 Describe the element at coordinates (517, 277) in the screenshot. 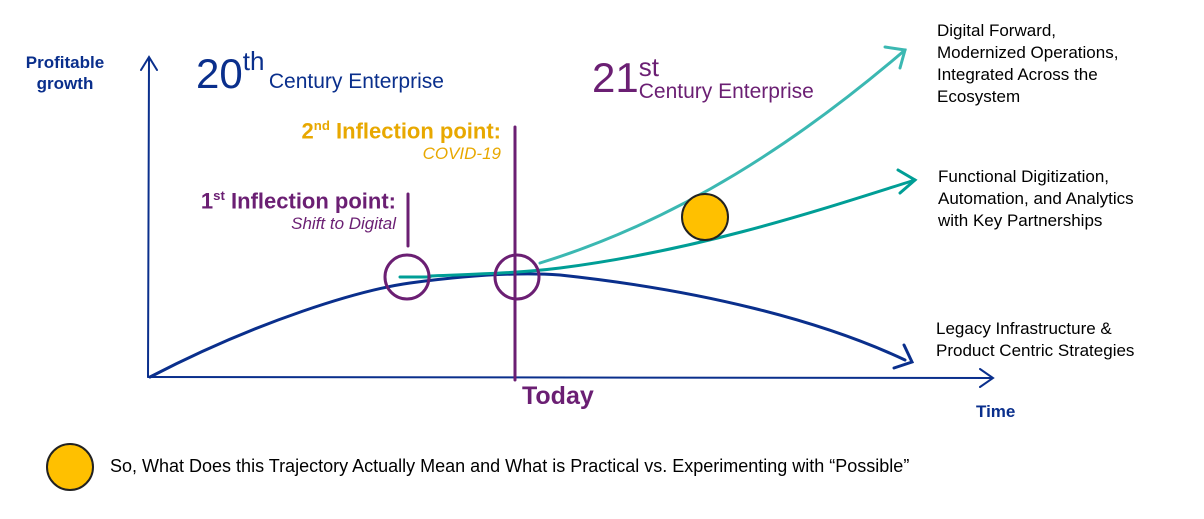

I see `inflection-2-circle` at that location.